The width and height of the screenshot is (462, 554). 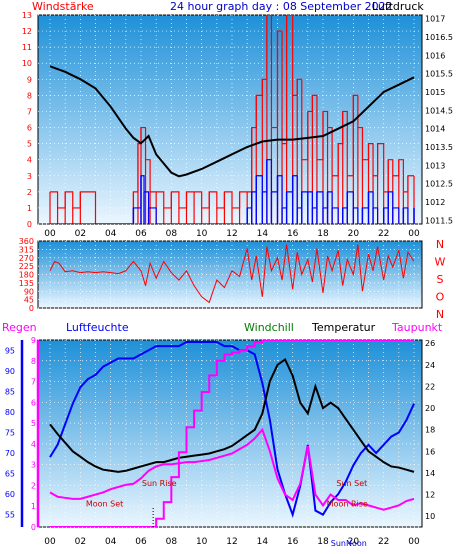 What do you see at coordinates (104, 503) in the screenshot?
I see `celestial-annotation: Moon Set` at bounding box center [104, 503].